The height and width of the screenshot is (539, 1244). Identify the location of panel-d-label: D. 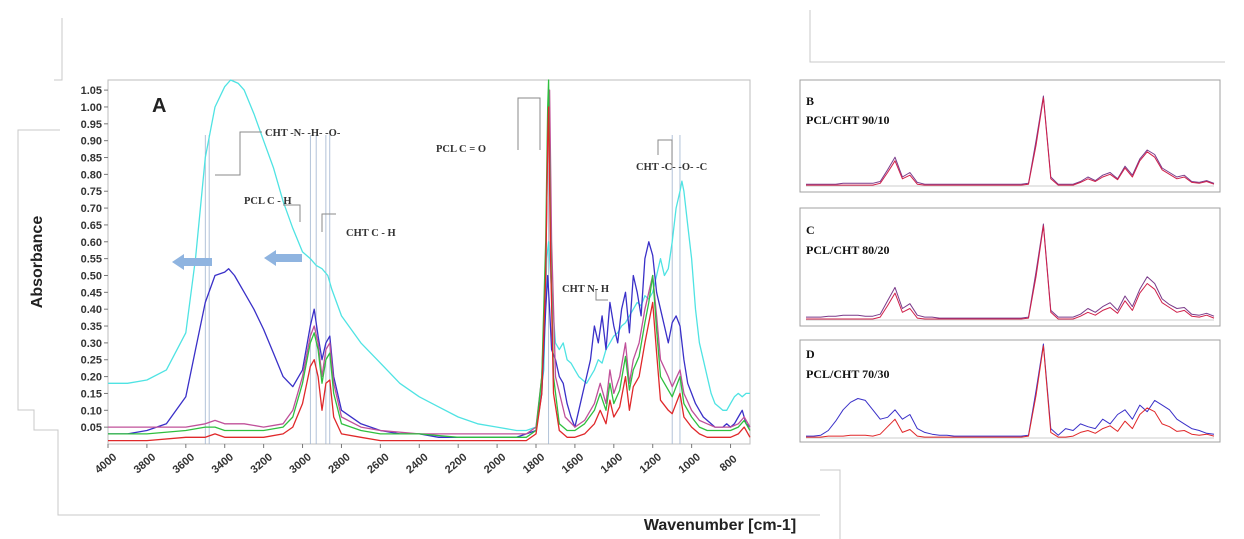
(810, 354).